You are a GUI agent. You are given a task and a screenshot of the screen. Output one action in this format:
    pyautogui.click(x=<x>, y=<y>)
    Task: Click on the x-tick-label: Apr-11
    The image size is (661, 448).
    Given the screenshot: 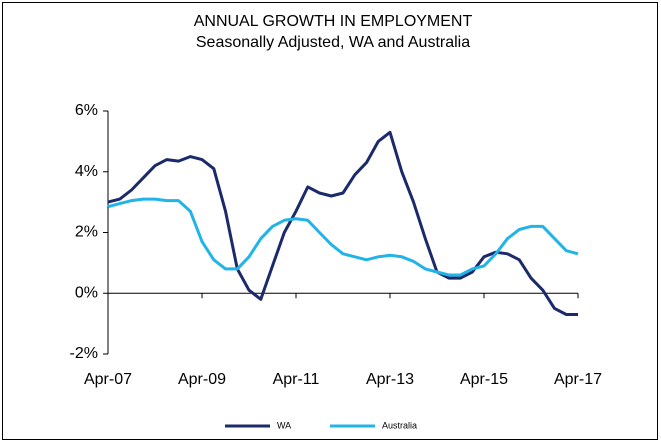 What is the action you would take?
    pyautogui.click(x=296, y=379)
    